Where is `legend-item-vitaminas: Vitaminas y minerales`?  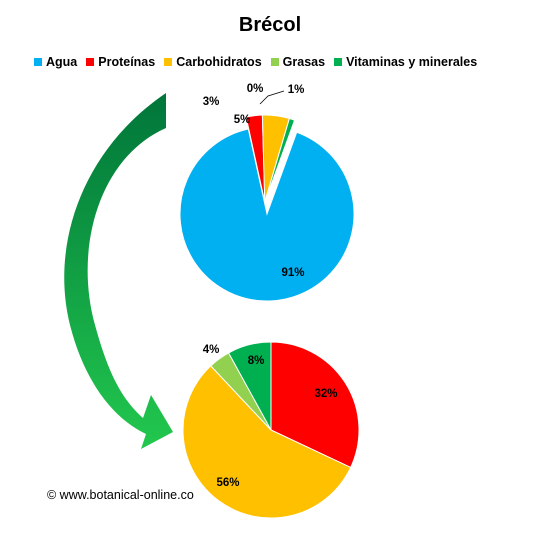
legend-item-vitaminas: Vitaminas y minerales is located at coordinates (405, 62).